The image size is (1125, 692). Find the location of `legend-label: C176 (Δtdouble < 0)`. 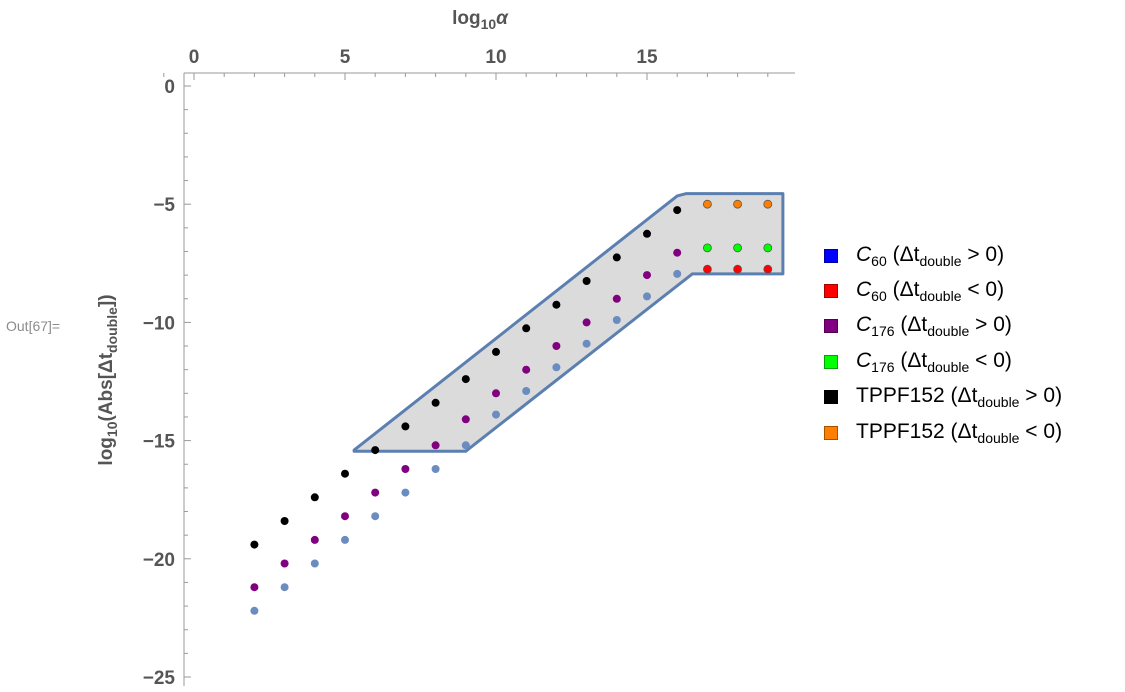

legend-label: C176 (Δtdouble < 0) is located at coordinates (934, 361).